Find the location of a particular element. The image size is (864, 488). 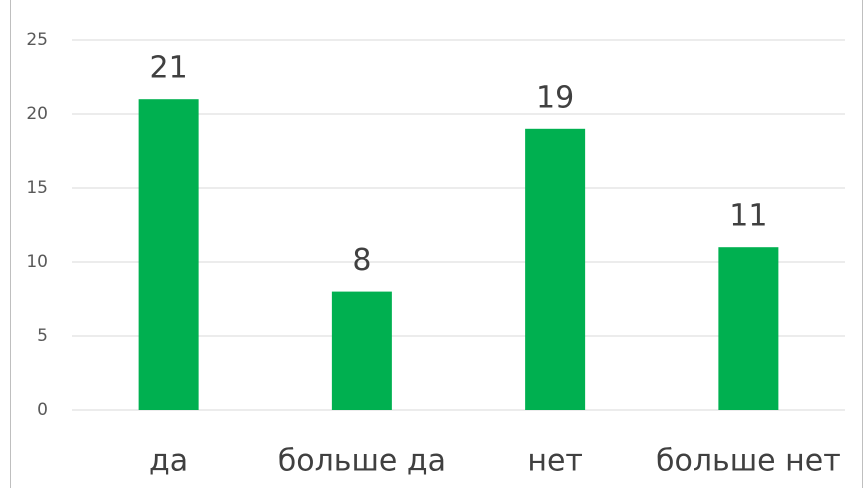

data-label: 19 is located at coordinates (555, 97).